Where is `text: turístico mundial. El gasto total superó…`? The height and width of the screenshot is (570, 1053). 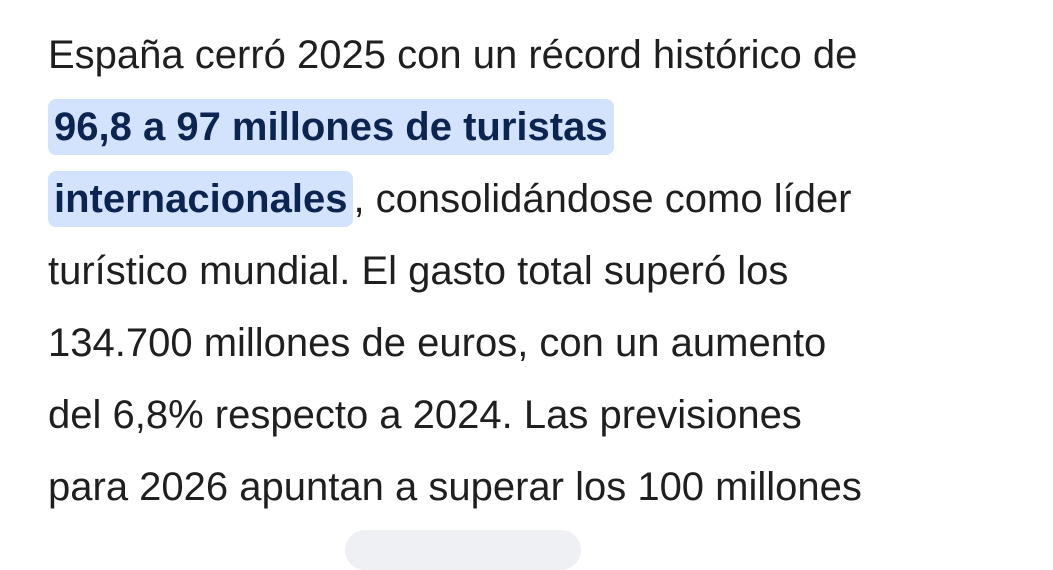
text: turístico mundial. El gasto total superó… is located at coordinates (418, 271).